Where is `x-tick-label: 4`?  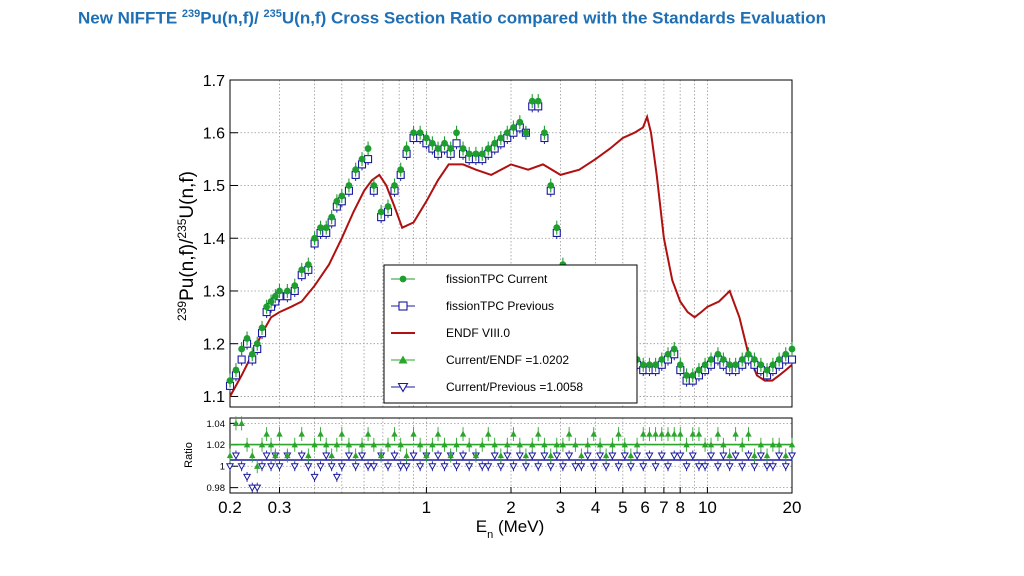
x-tick-label: 4 is located at coordinates (595, 507).